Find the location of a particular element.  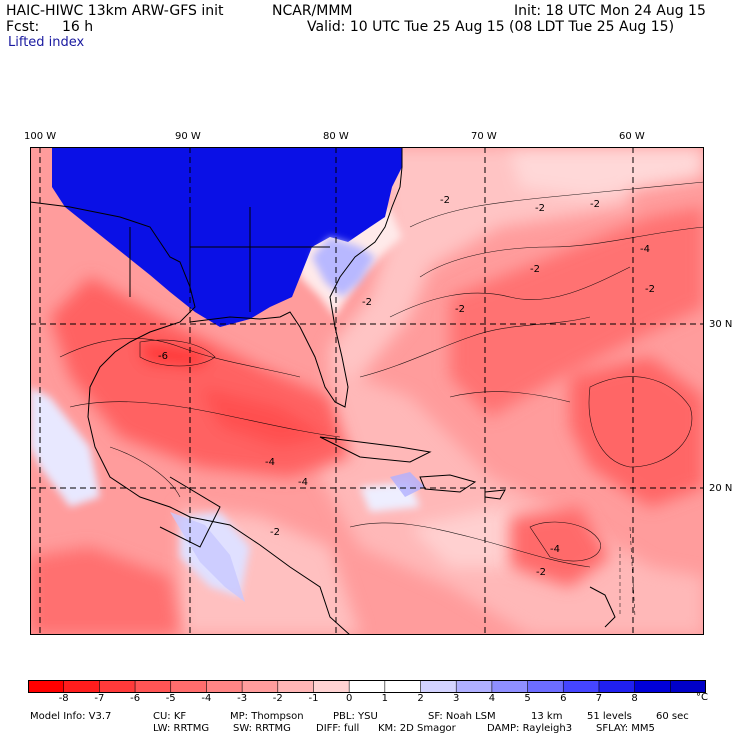

diffusion-option: DIFF: full is located at coordinates (338, 728).